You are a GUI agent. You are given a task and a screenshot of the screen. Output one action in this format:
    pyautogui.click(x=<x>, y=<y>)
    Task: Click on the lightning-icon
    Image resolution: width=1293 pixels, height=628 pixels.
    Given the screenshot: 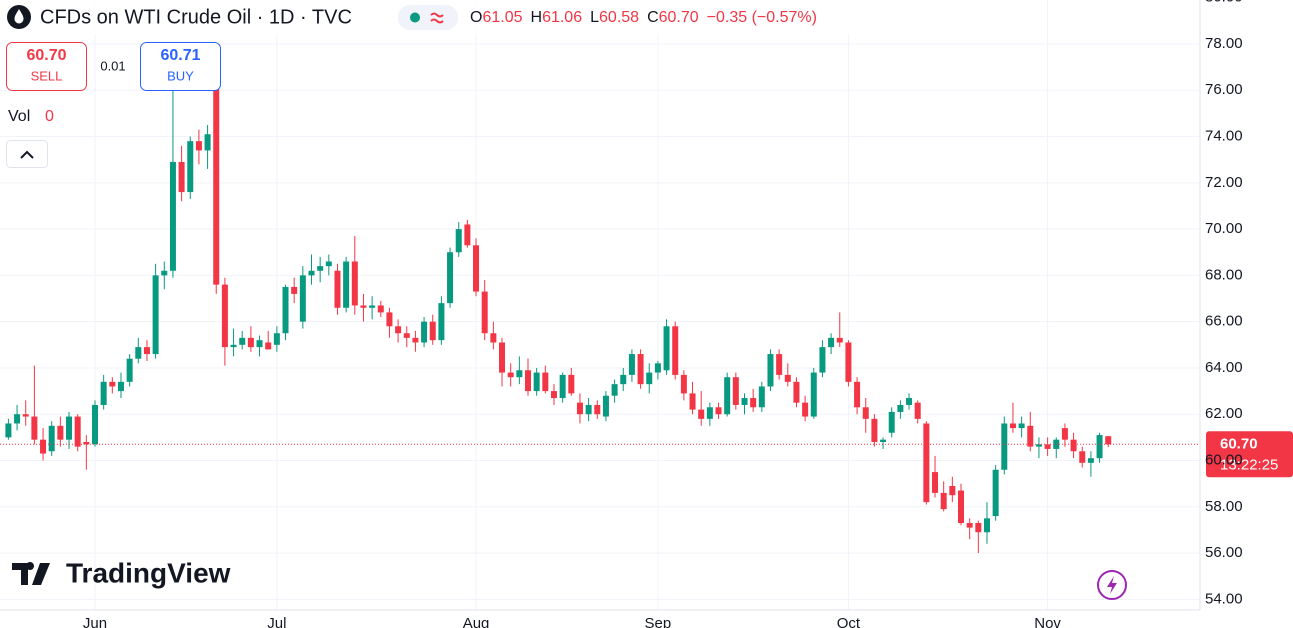 What is the action you would take?
    pyautogui.click(x=1112, y=585)
    